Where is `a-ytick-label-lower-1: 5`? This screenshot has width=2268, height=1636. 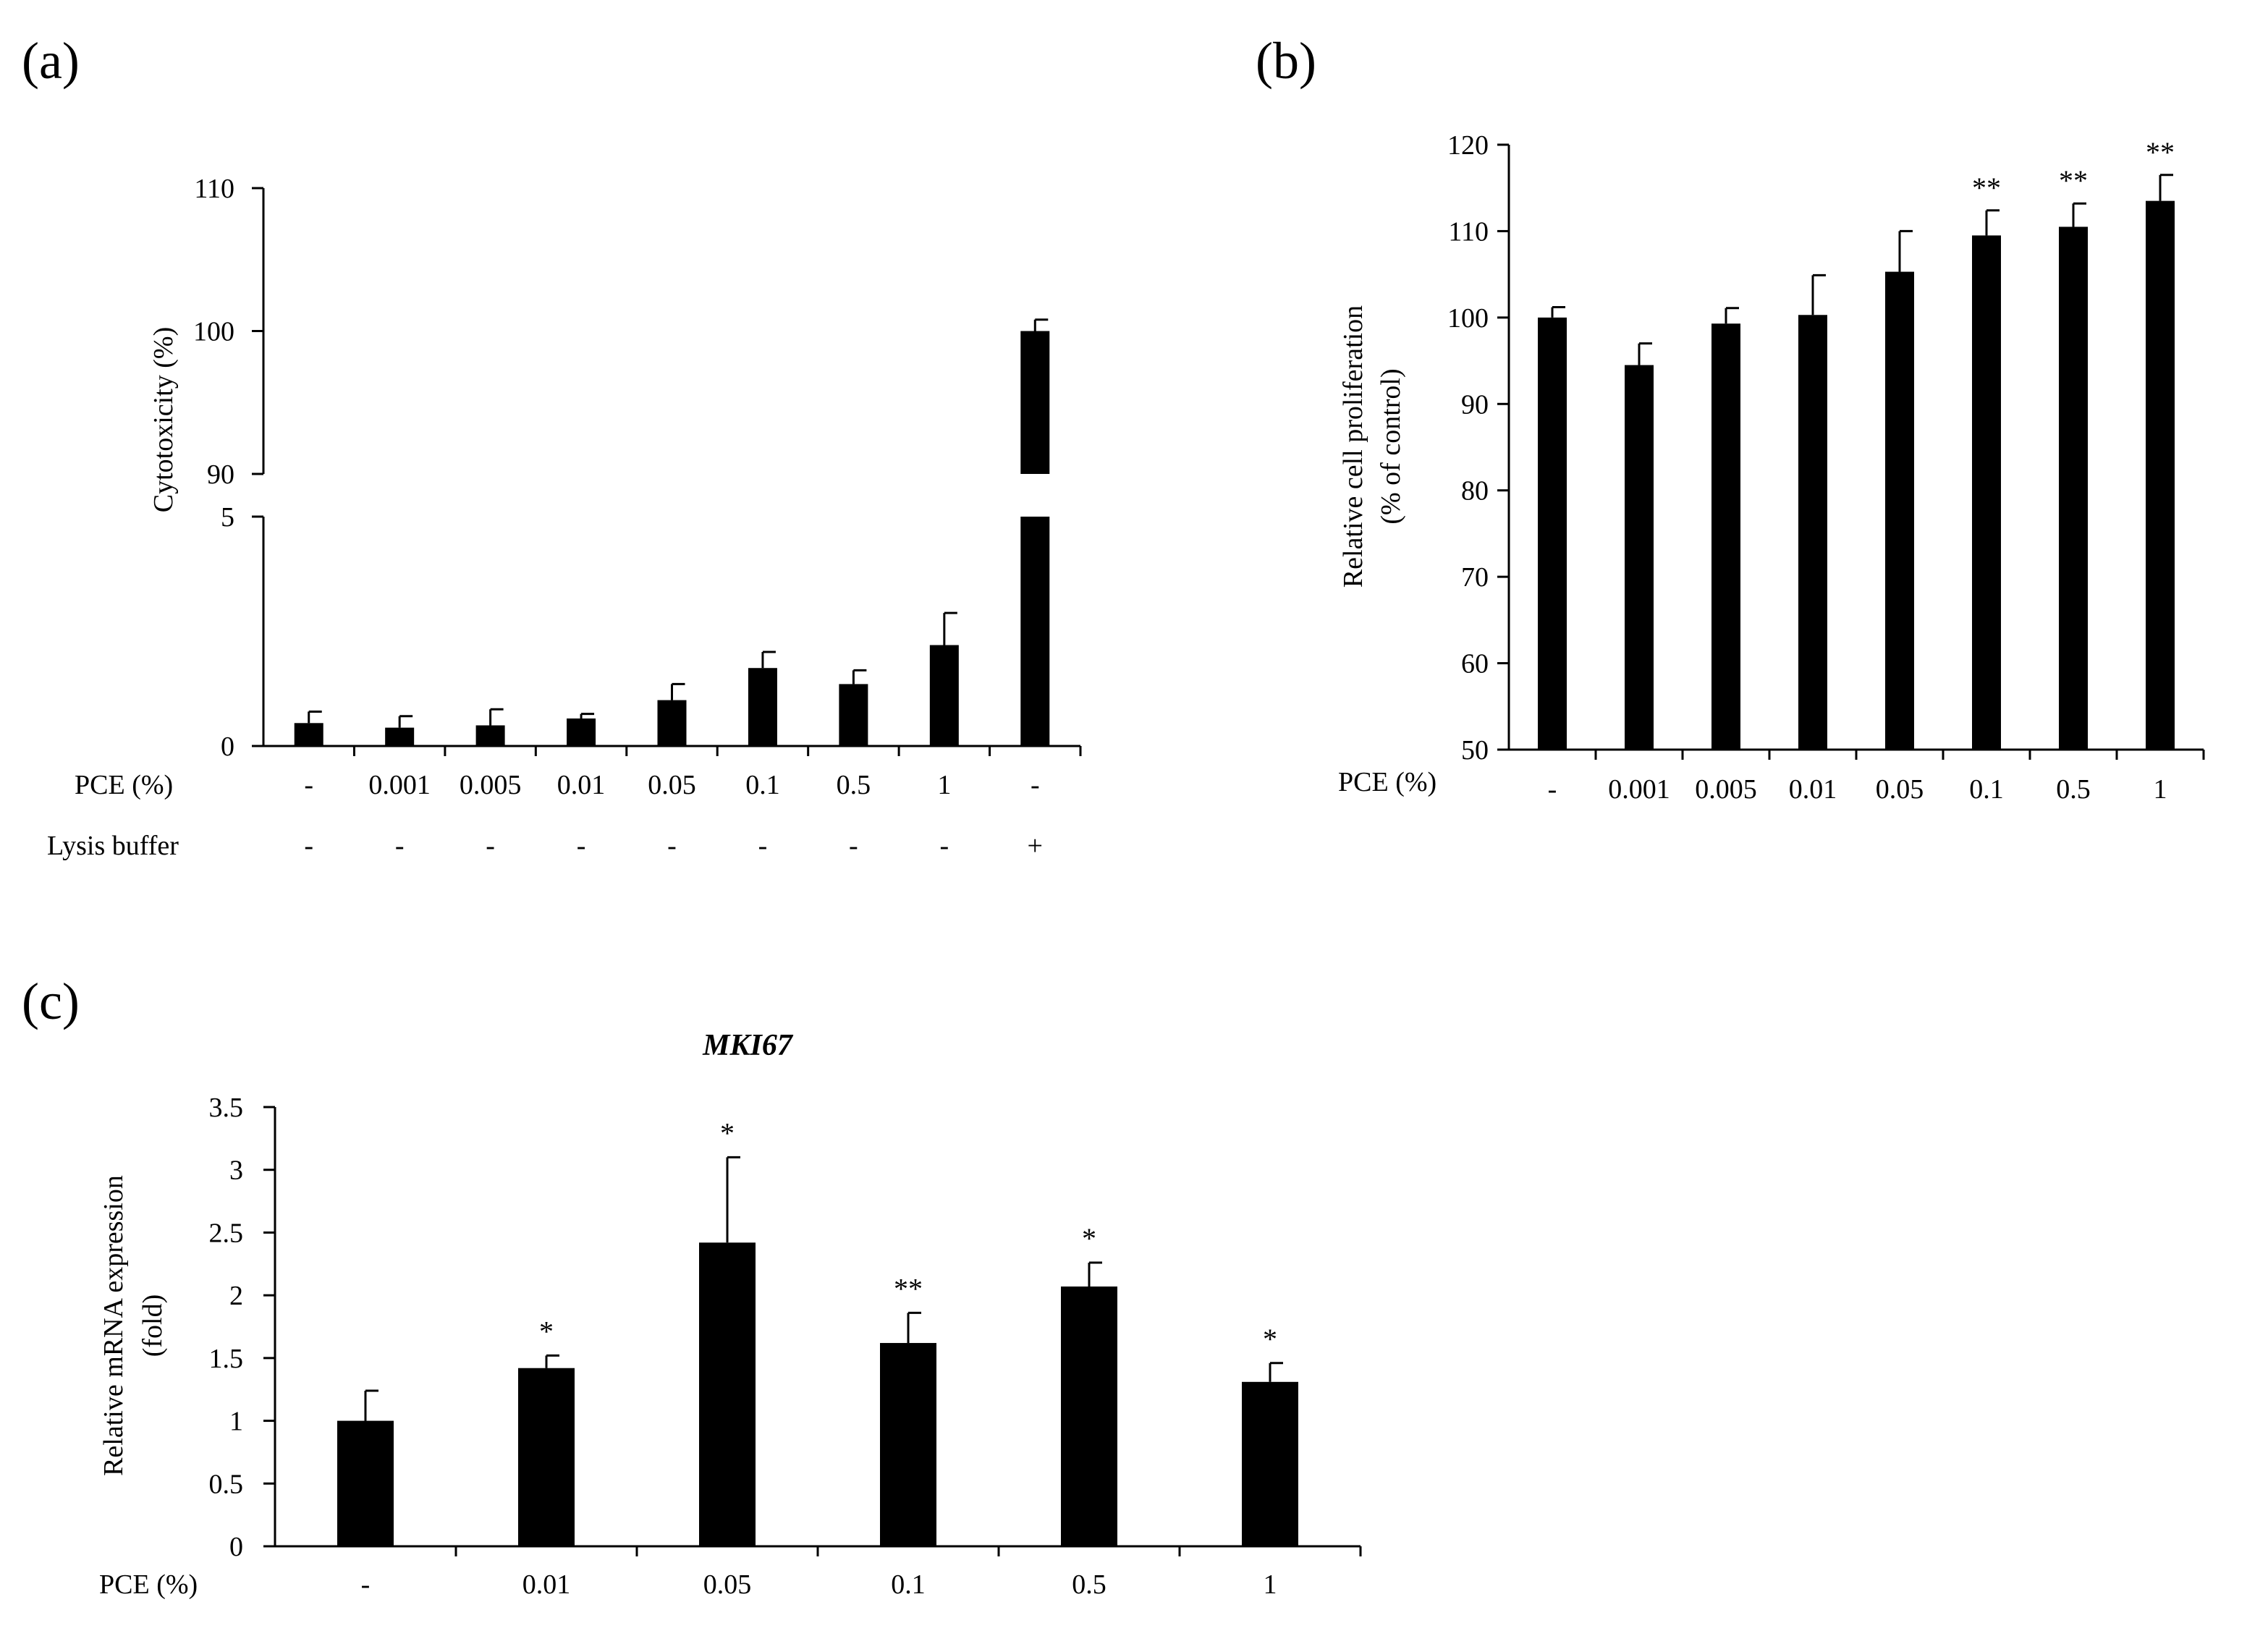 a-ytick-label-lower-1: 5 is located at coordinates (227, 517).